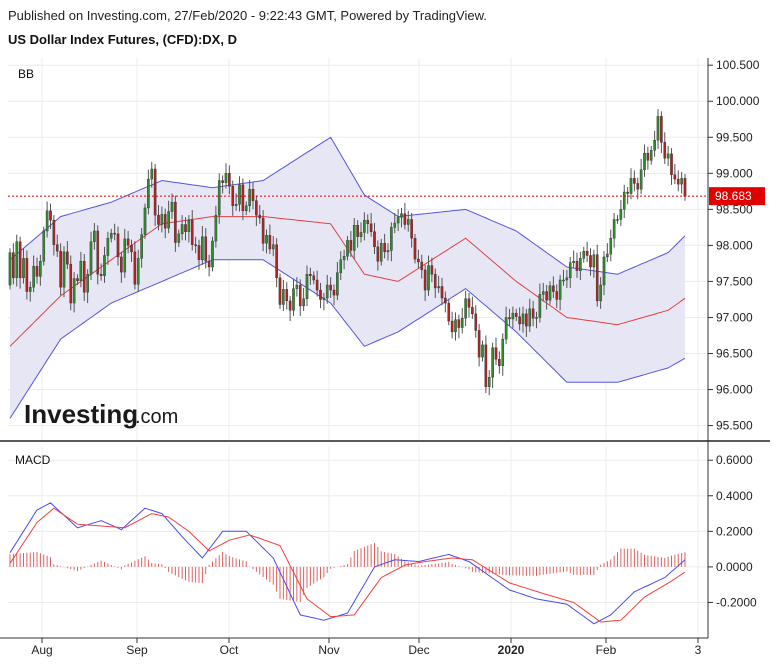  What do you see at coordinates (418, 650) in the screenshot?
I see `xtick-label: Dec` at bounding box center [418, 650].